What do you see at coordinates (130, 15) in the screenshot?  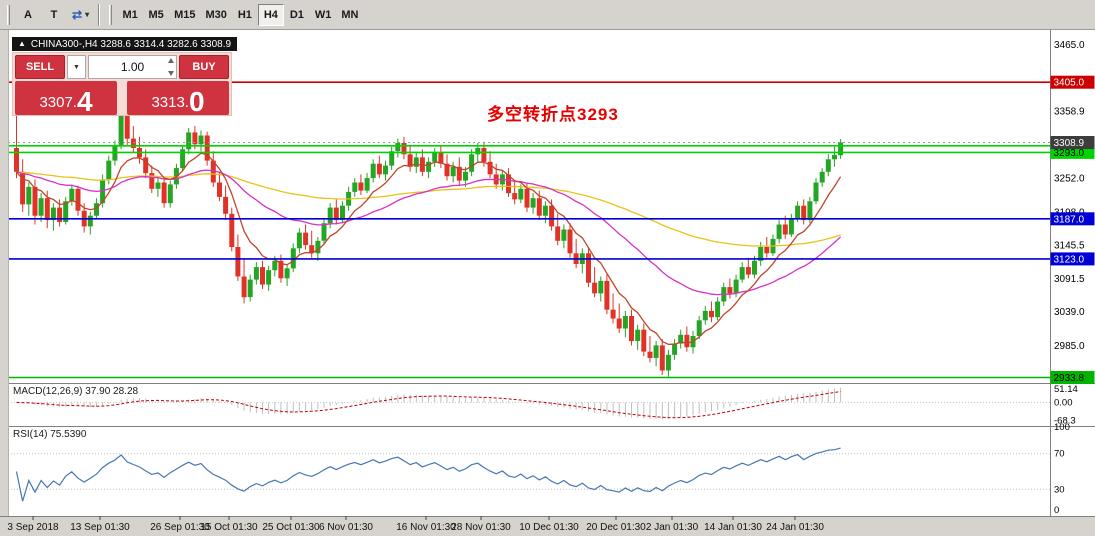 I see `timeframe-m1-button: M1` at bounding box center [130, 15].